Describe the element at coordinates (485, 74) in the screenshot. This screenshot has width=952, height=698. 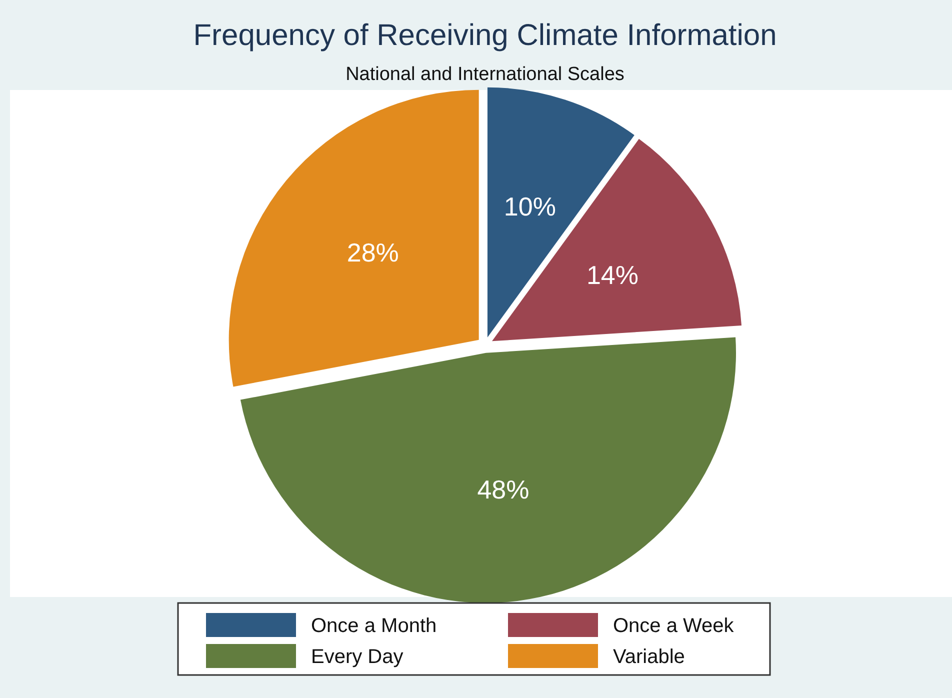
I see `chart-subtitle: National and International Scales` at that location.